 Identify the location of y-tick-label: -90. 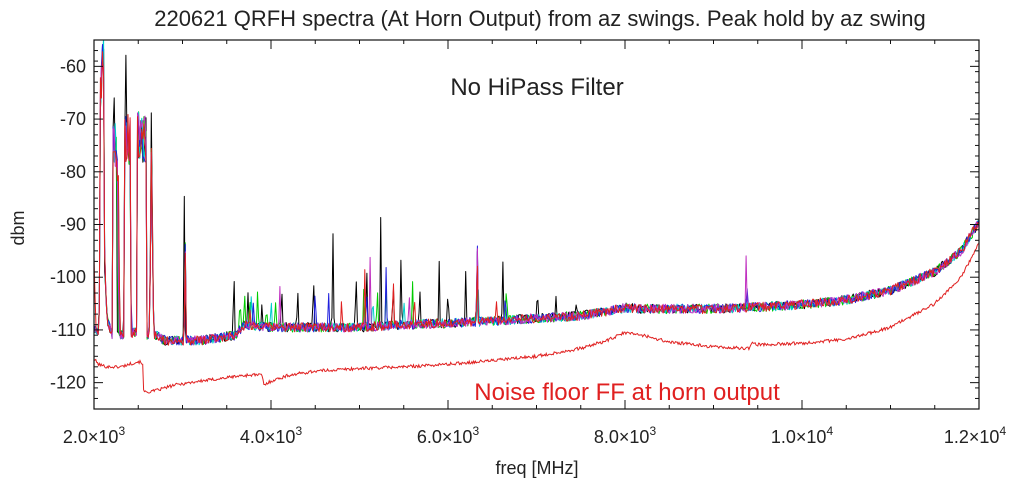
(73, 225).